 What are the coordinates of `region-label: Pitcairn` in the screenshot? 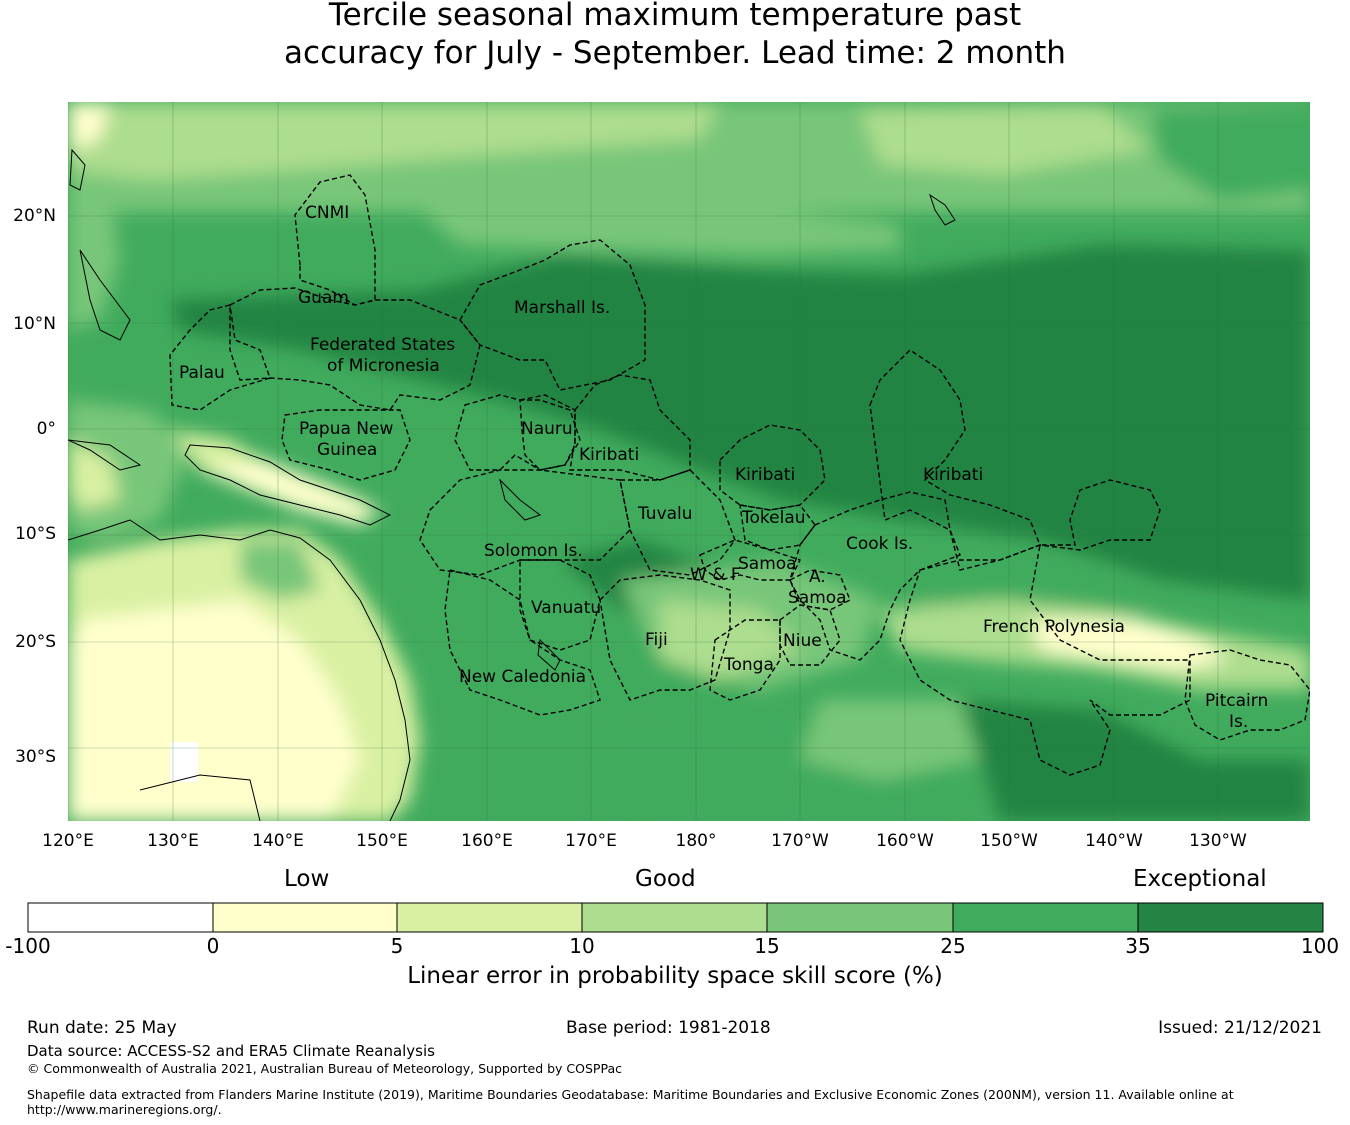 It's located at (1236, 701).